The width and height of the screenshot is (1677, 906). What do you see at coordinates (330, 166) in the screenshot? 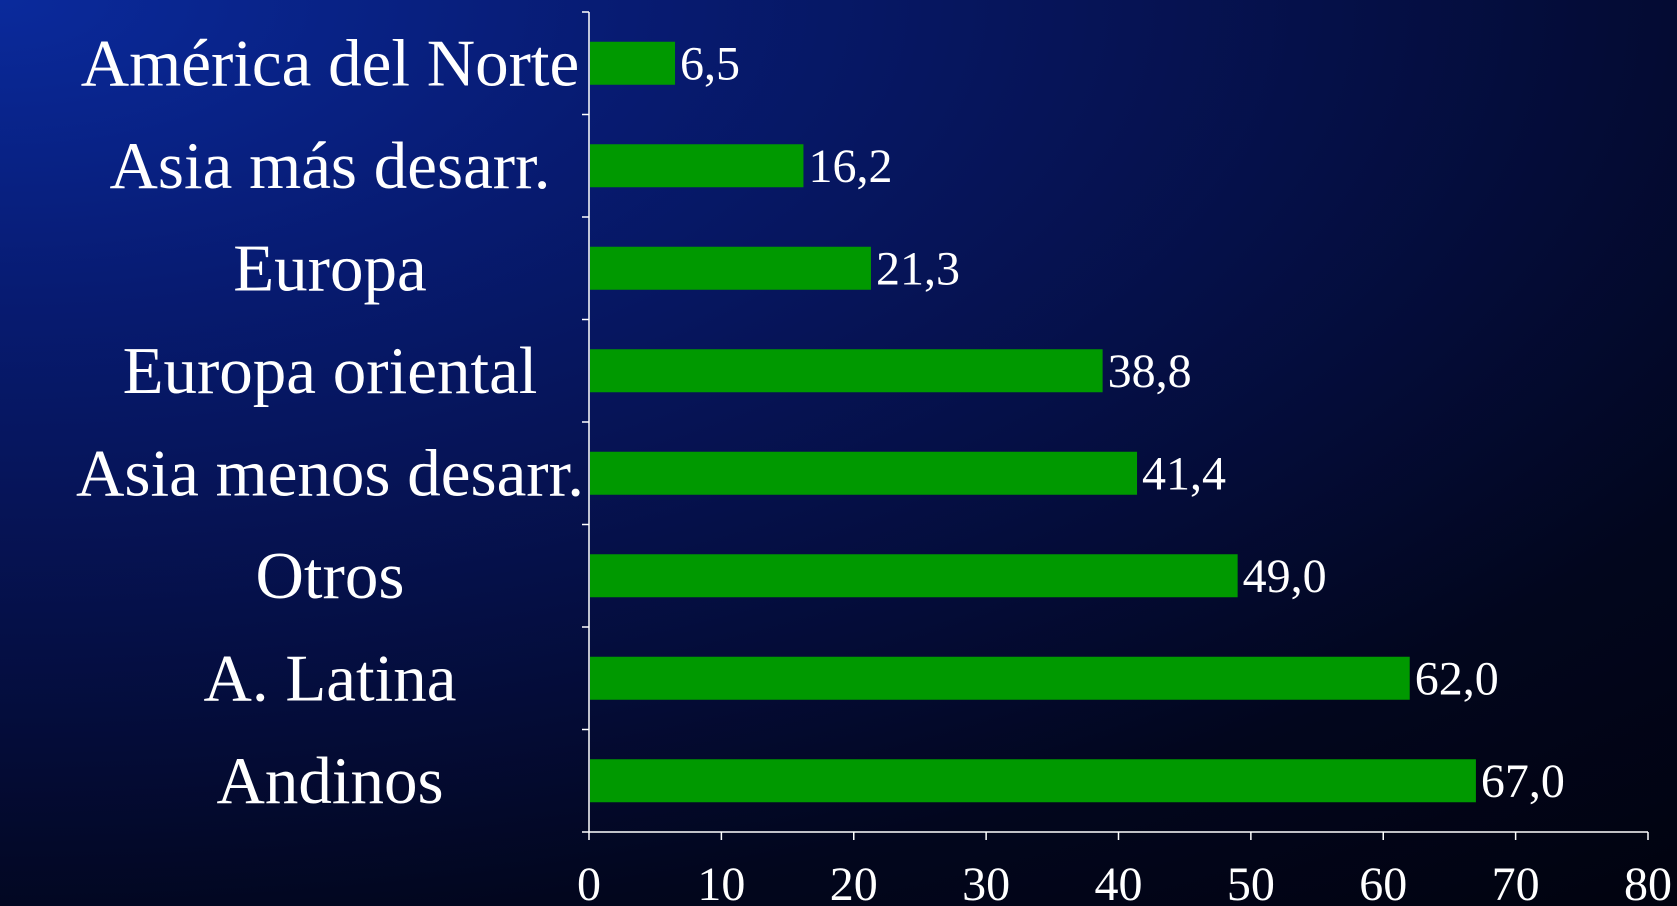
I see `category-label: Asia más desarr.` at bounding box center [330, 166].